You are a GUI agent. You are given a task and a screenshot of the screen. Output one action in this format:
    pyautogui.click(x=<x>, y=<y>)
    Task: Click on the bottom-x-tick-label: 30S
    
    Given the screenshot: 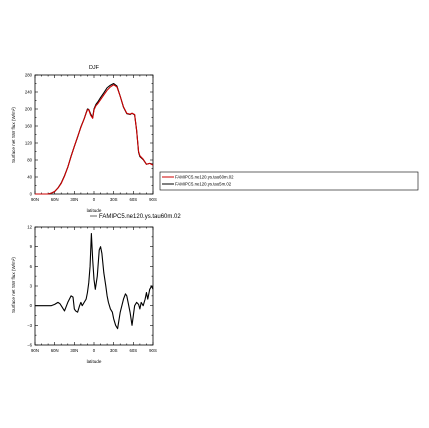 What is the action you would take?
    pyautogui.click(x=114, y=350)
    